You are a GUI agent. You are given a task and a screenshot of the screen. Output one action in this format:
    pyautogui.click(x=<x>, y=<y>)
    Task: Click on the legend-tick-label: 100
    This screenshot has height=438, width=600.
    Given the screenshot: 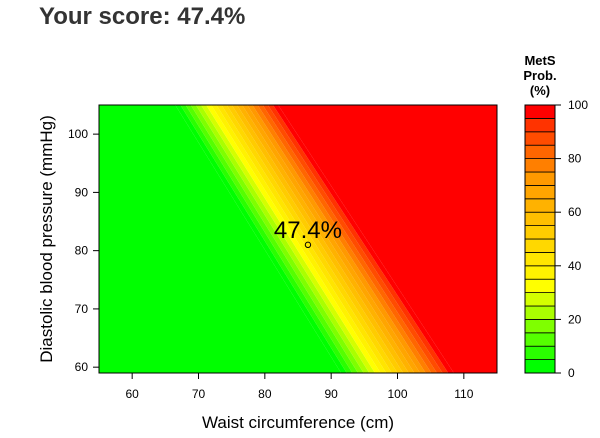 What is the action you would take?
    pyautogui.click(x=578, y=105)
    